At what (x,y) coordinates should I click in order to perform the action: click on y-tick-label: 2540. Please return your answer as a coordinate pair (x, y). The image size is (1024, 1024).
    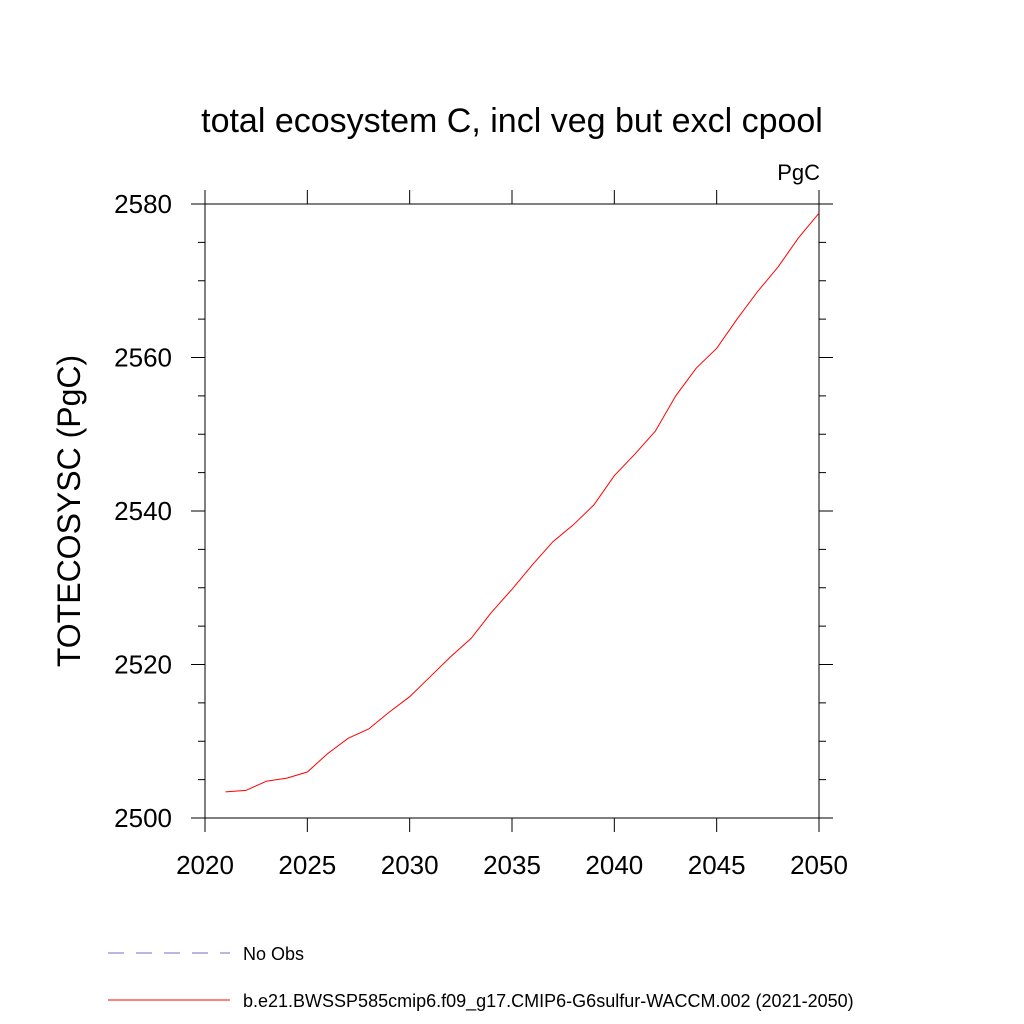
    Looking at the image, I should click on (143, 511).